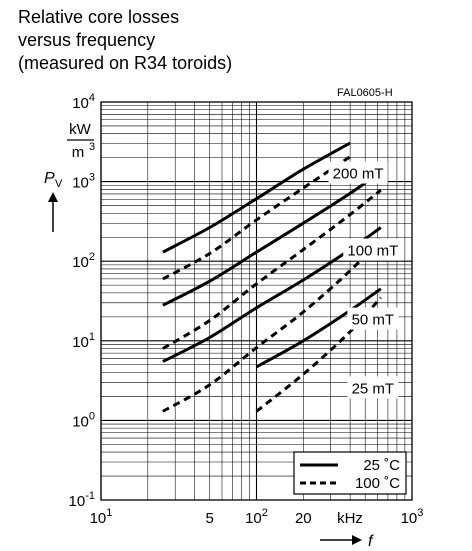  What do you see at coordinates (92, 416) in the screenshot?
I see `y-tick-exponent: 0` at bounding box center [92, 416].